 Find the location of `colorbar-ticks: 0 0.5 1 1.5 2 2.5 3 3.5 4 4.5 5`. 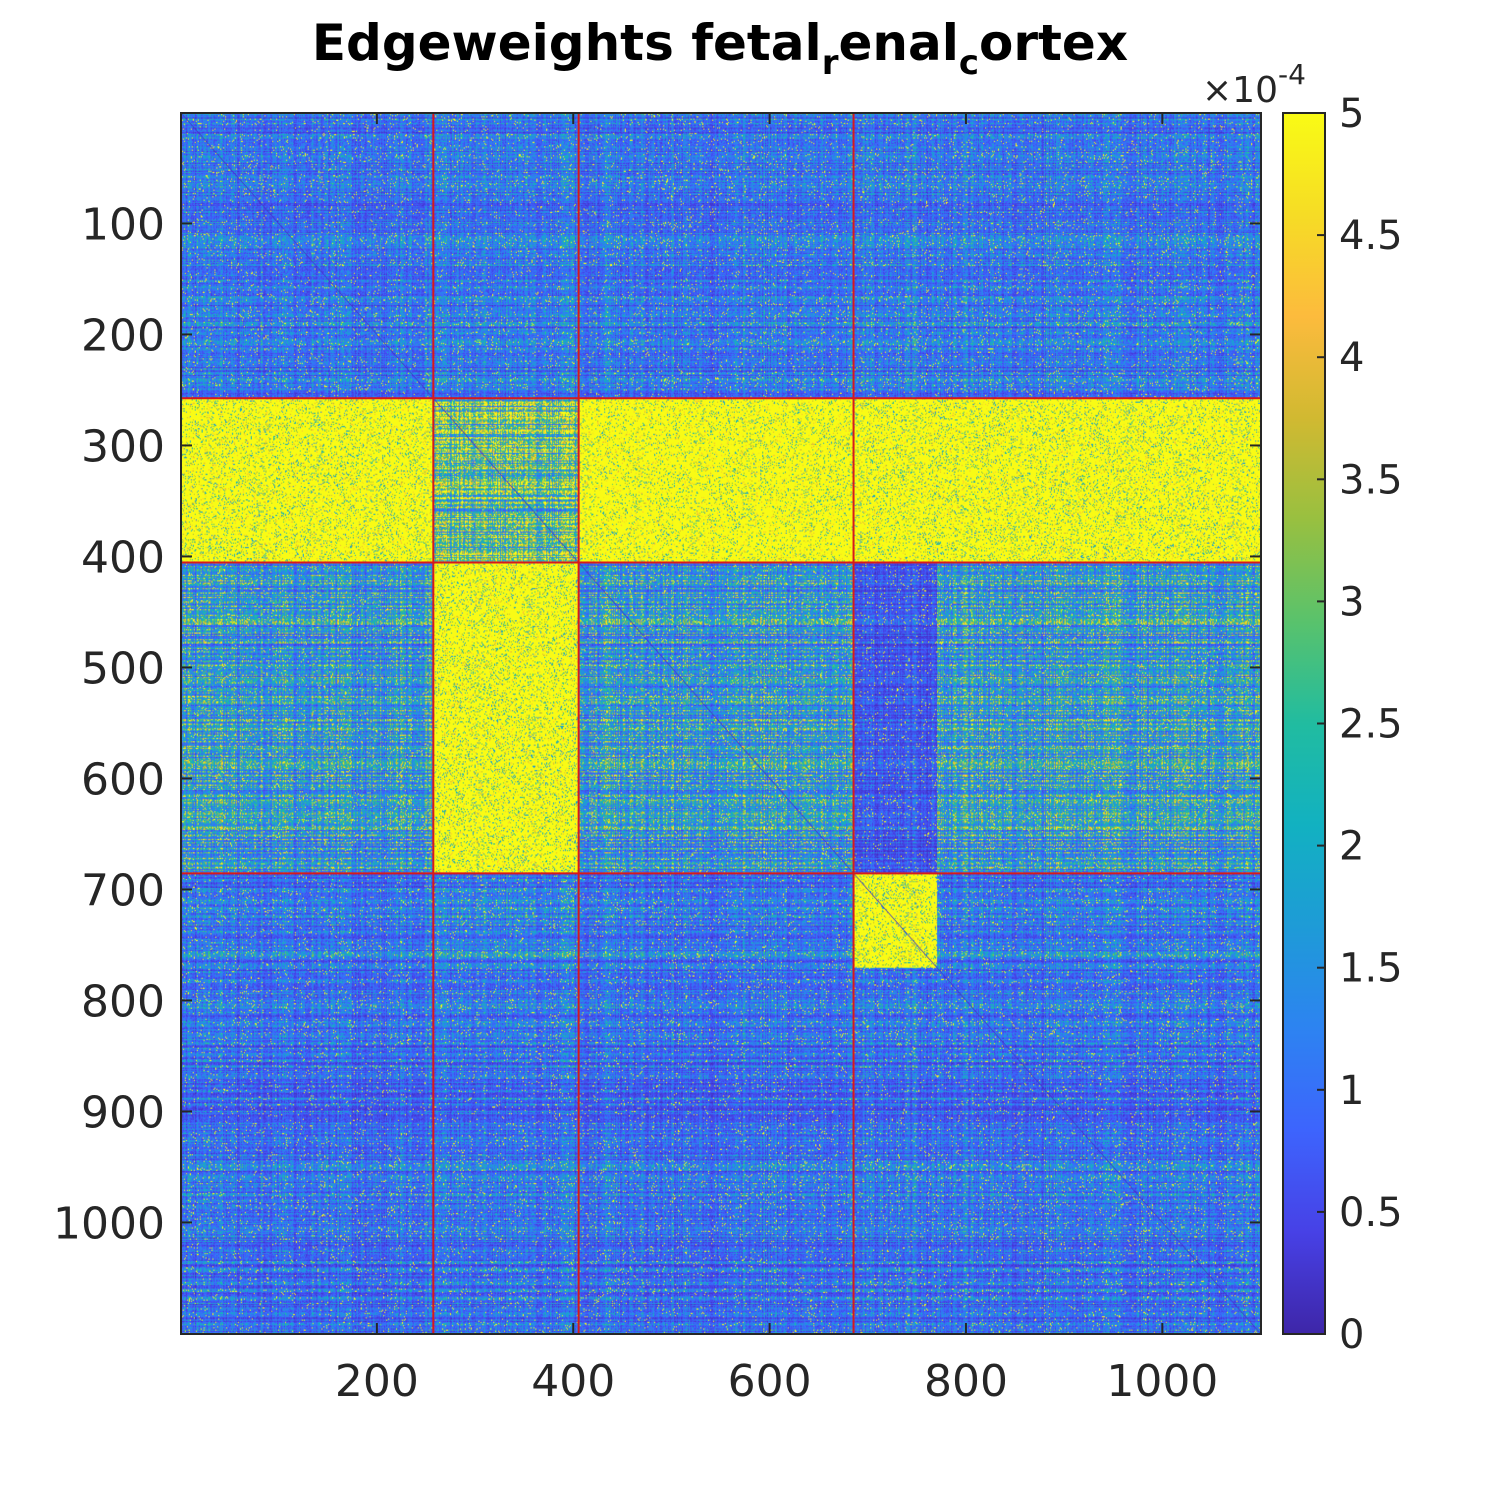

colorbar-ticks: 0 0.5 1 1.5 2 2.5 3 3.5 4 4.5 5 is located at coordinates (1360, 724).